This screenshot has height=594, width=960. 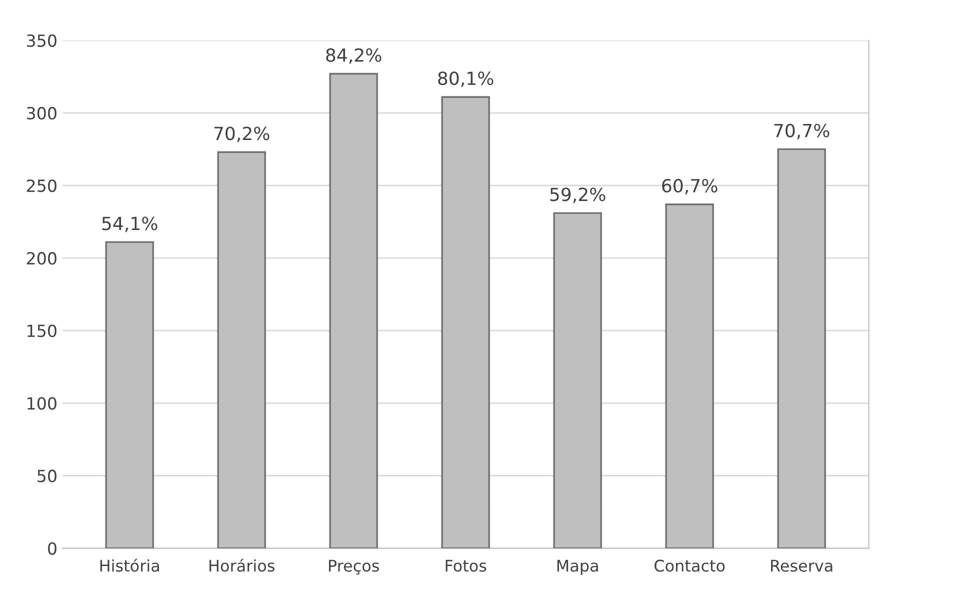 What do you see at coordinates (242, 134) in the screenshot?
I see `annotation: 70,2%` at bounding box center [242, 134].